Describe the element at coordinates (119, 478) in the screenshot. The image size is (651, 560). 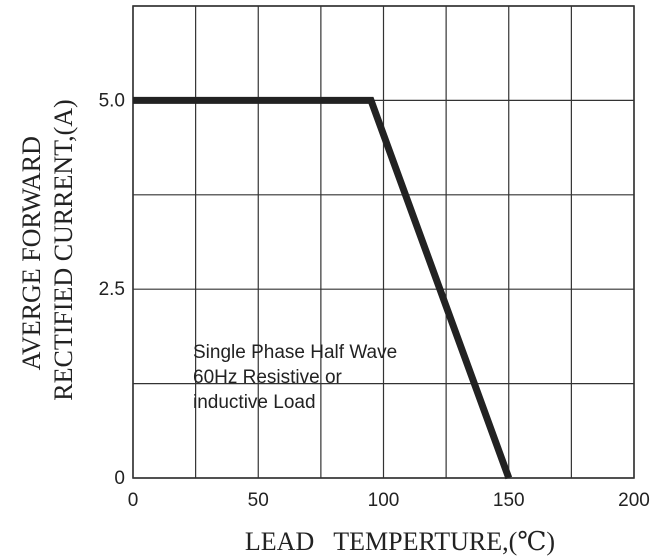
I see `y-tick-label: 0` at that location.